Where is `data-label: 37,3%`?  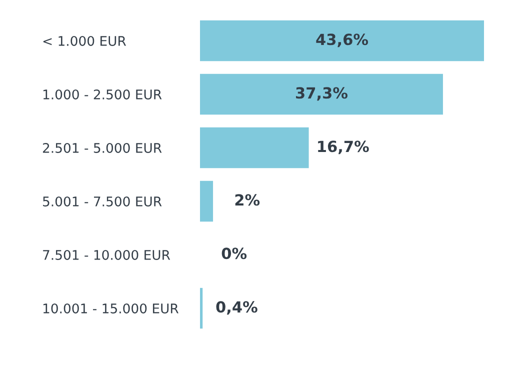 data-label: 37,3% is located at coordinates (322, 94).